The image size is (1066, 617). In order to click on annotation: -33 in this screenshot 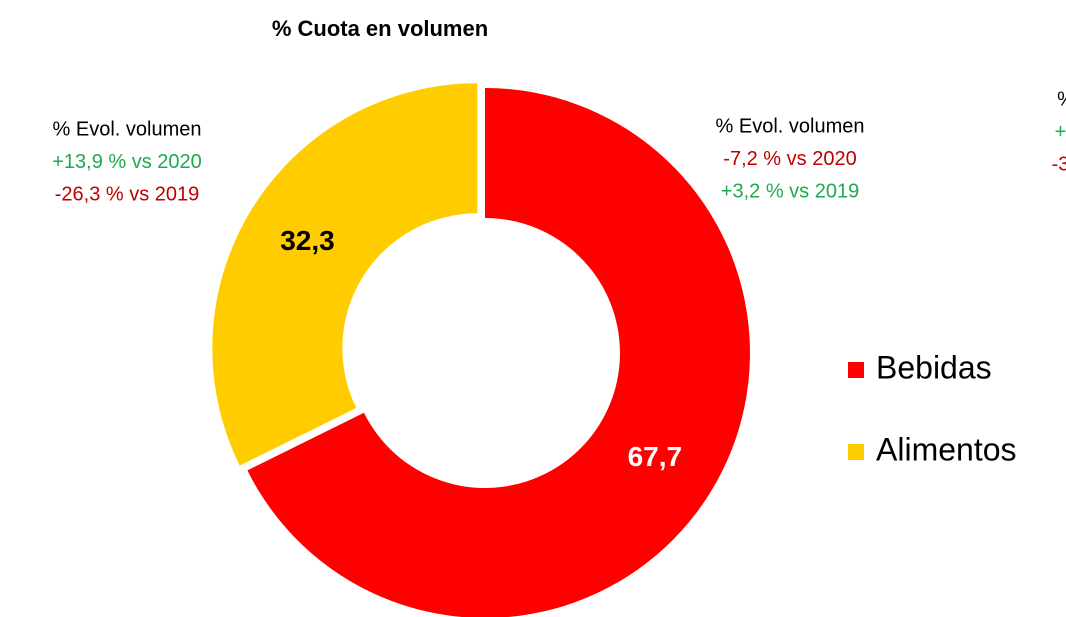, I will do `click(1059, 164)`.